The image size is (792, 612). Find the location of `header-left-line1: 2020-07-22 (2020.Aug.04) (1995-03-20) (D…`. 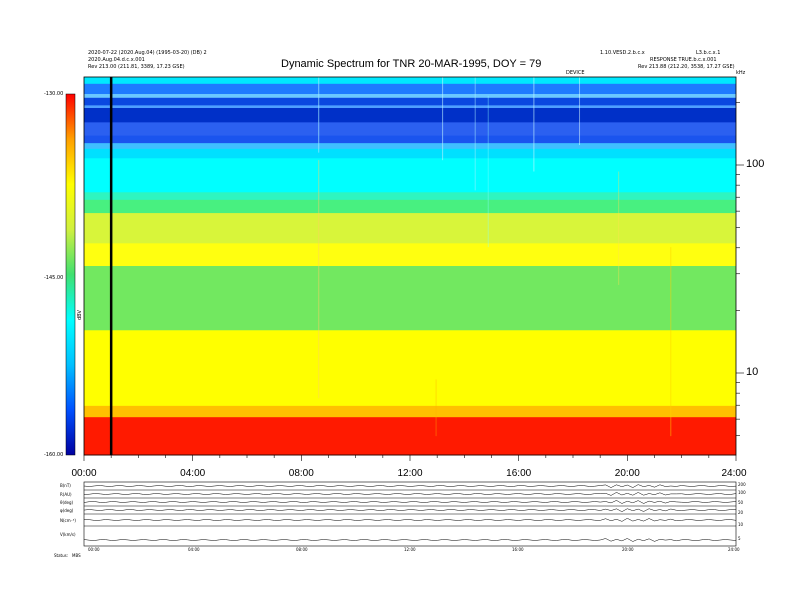

header-left-line1: 2020-07-22 (2020.Aug.04) (1995-03-20) (D… is located at coordinates (147, 53).